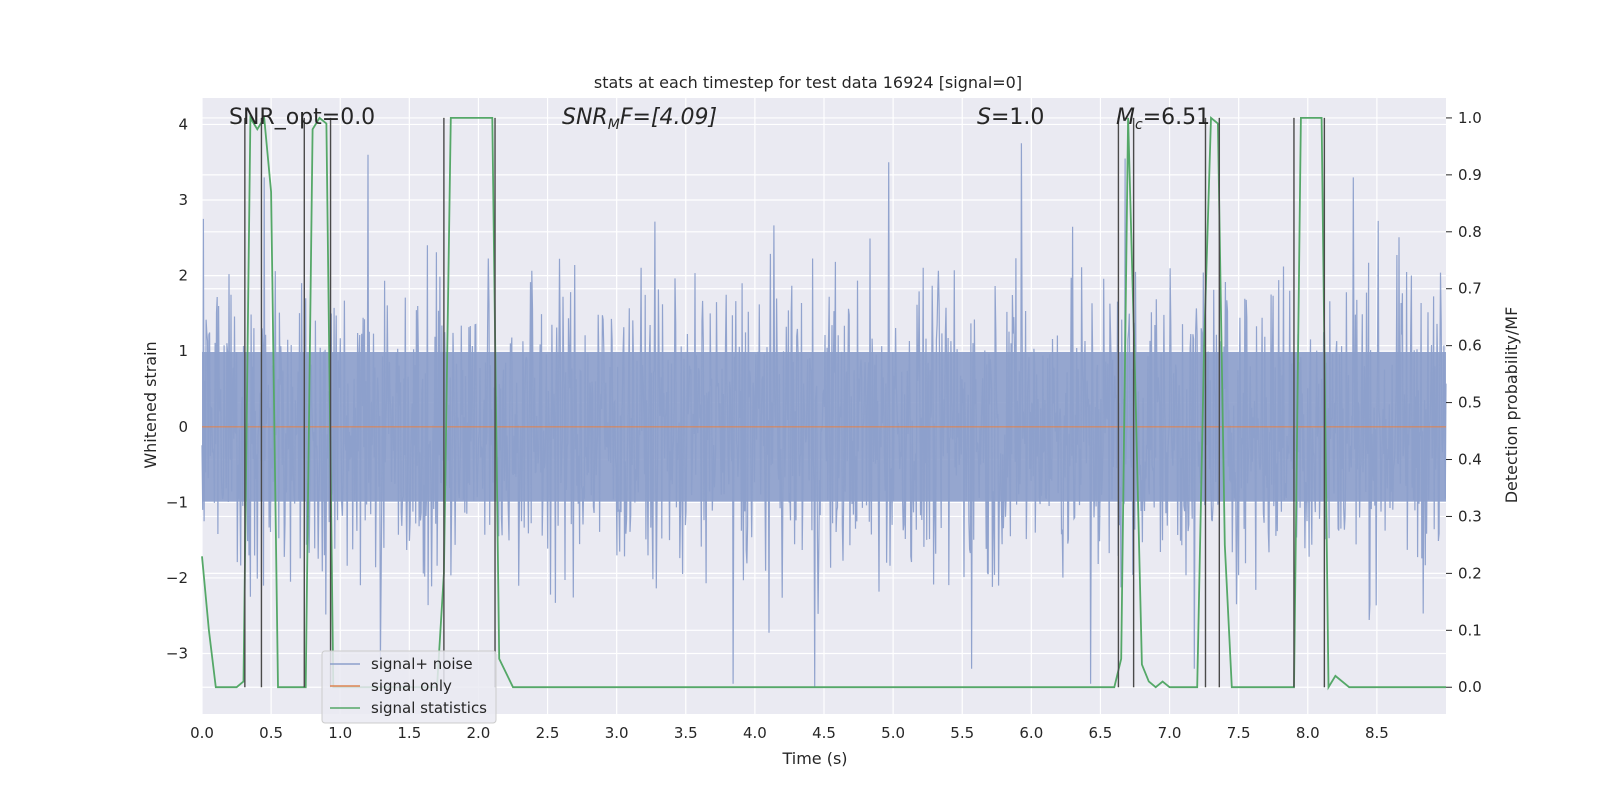  I want to click on y-tick-label: 1, so click(183, 351).